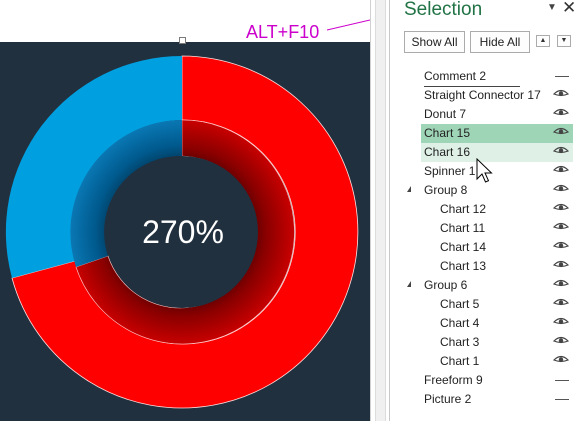 The image size is (575, 421). Describe the element at coordinates (484, 170) in the screenshot. I see `mouse-cursor-icon` at that location.